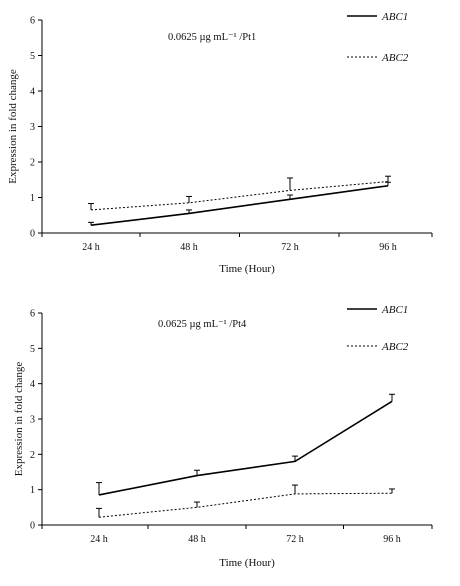  I want to click on chart-annotation: 0.0625 µg mL⁻¹ /Pt1, so click(212, 37).